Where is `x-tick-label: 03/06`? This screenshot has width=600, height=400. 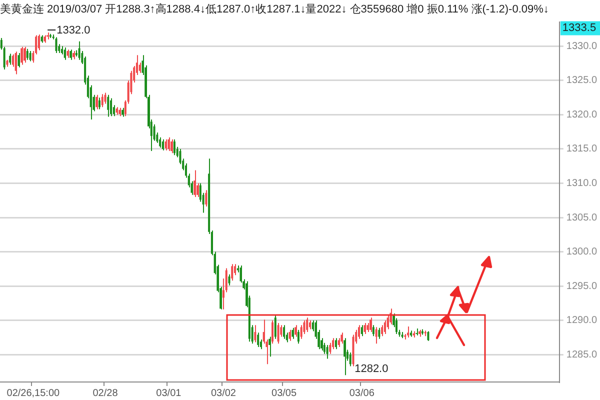 x-tick-label: 03/06 is located at coordinates (362, 393).